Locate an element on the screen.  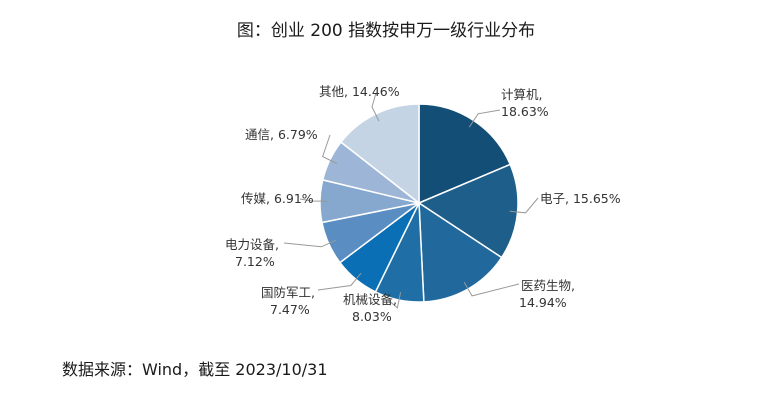
slice-label-media: 传媒, 6.91% is located at coordinates (277, 198).